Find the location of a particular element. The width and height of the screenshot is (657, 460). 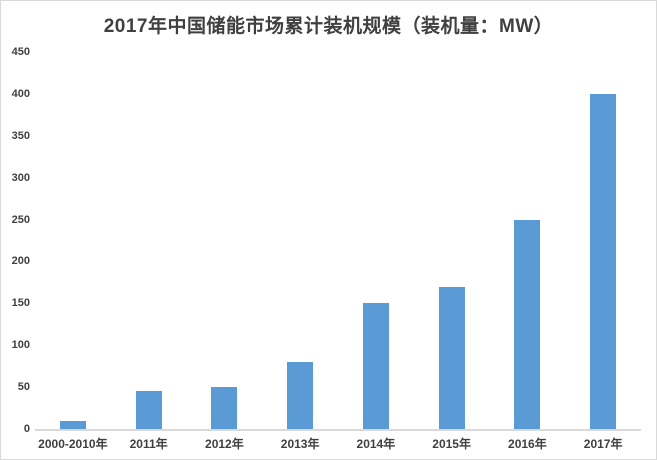

y-tick-label: 300 is located at coordinates (20, 177).